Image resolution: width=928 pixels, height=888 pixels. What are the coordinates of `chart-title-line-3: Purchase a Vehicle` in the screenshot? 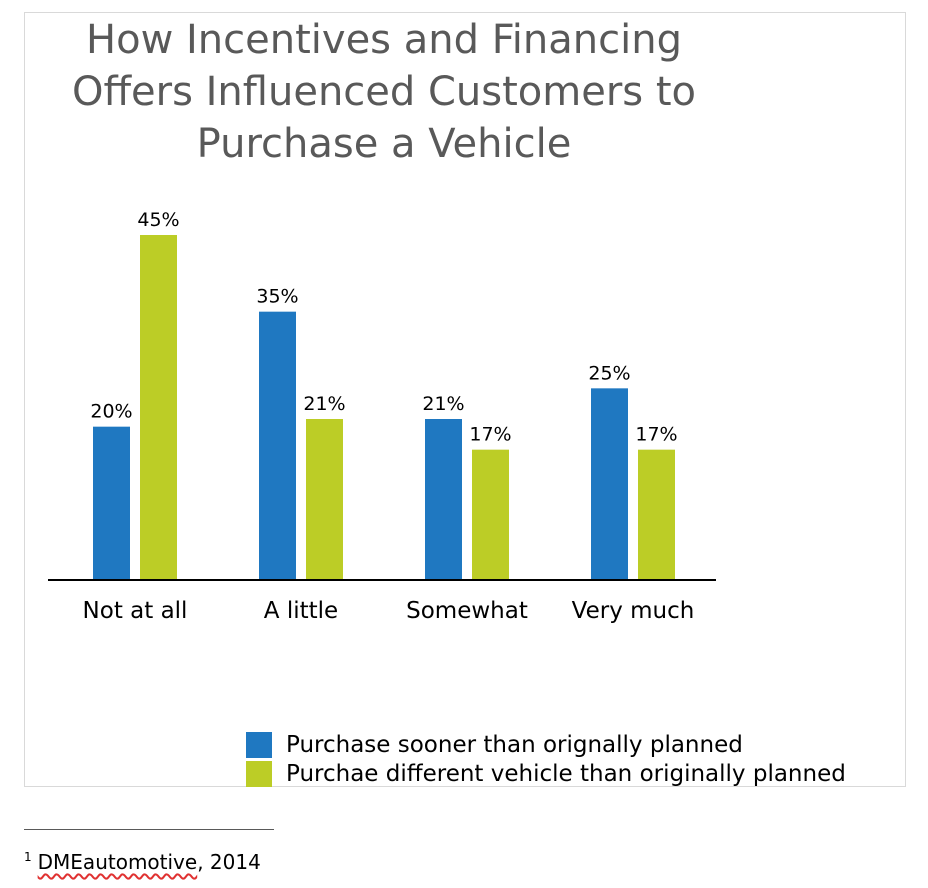 It's located at (384, 144).